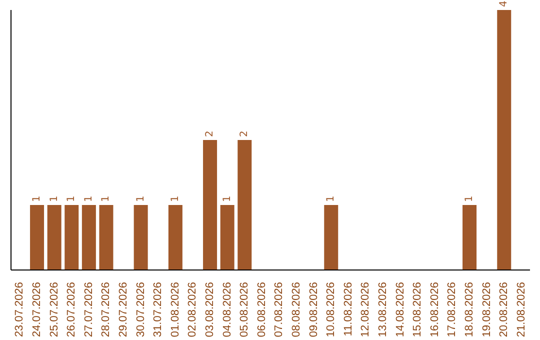 The image size is (540, 340). Describe the element at coordinates (88, 310) in the screenshot. I see `x-tick-label: 27.07.2026` at that location.